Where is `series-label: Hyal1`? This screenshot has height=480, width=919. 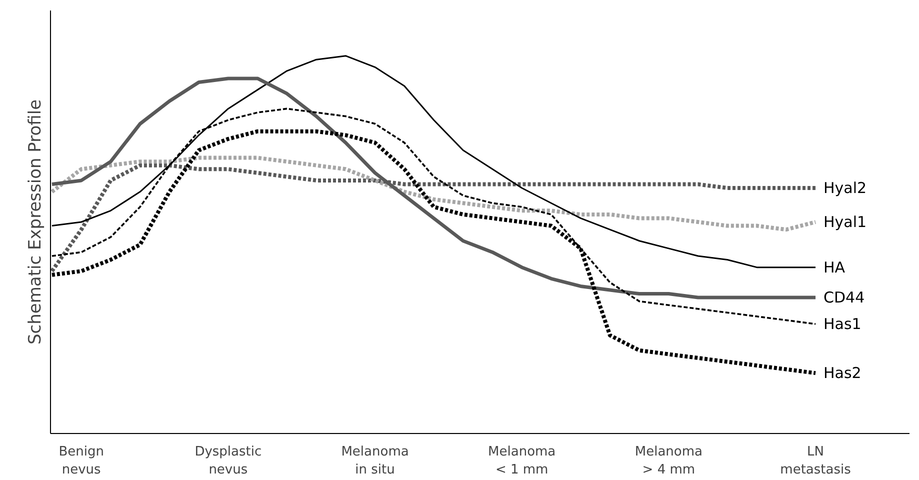
series-label: Hyal1 is located at coordinates (845, 222).